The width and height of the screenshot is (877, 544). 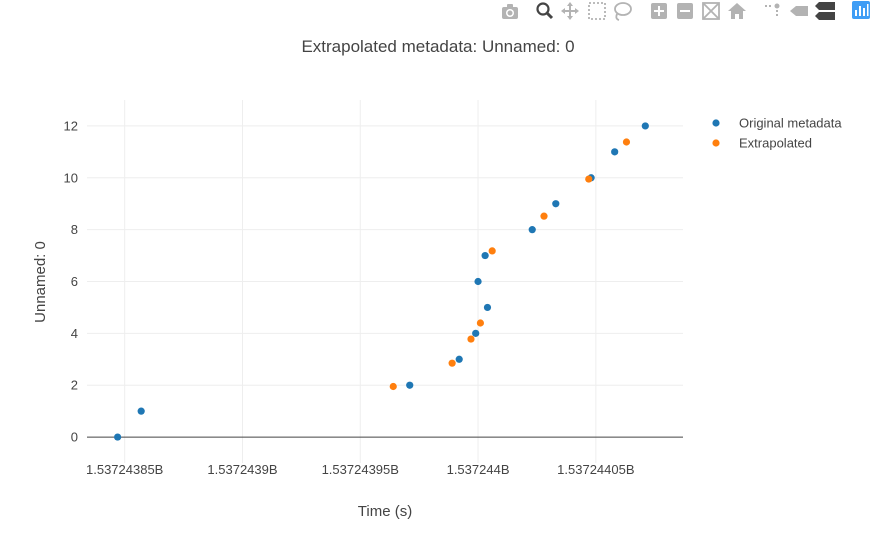 I want to click on y-tick-label: 2, so click(x=74, y=385).